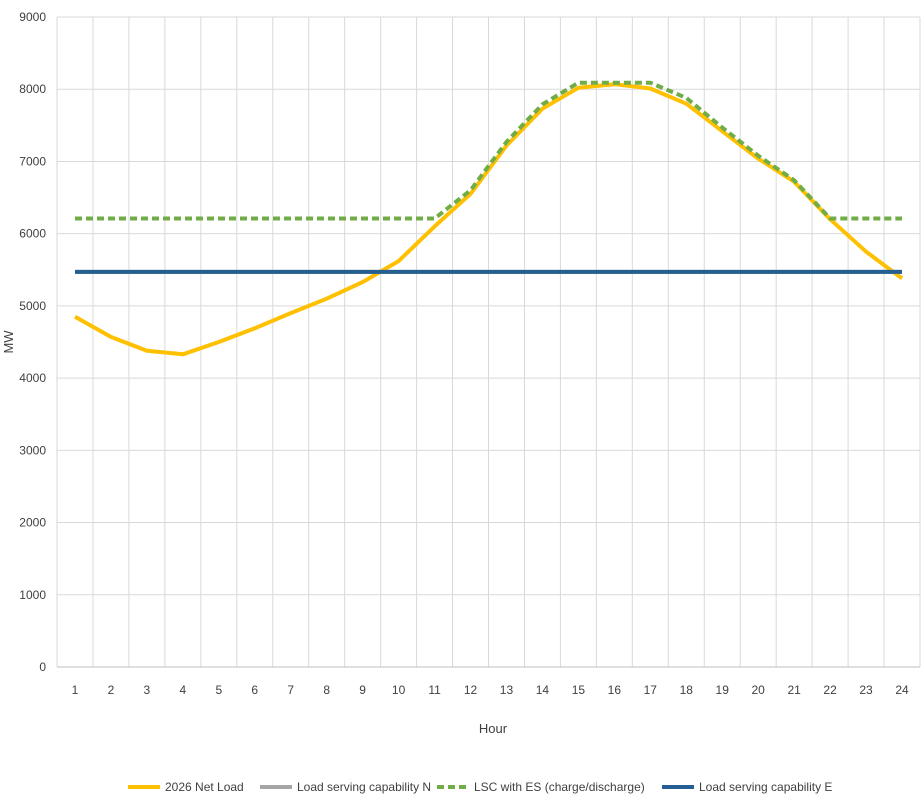  I want to click on x-tick-label: 19, so click(723, 690).